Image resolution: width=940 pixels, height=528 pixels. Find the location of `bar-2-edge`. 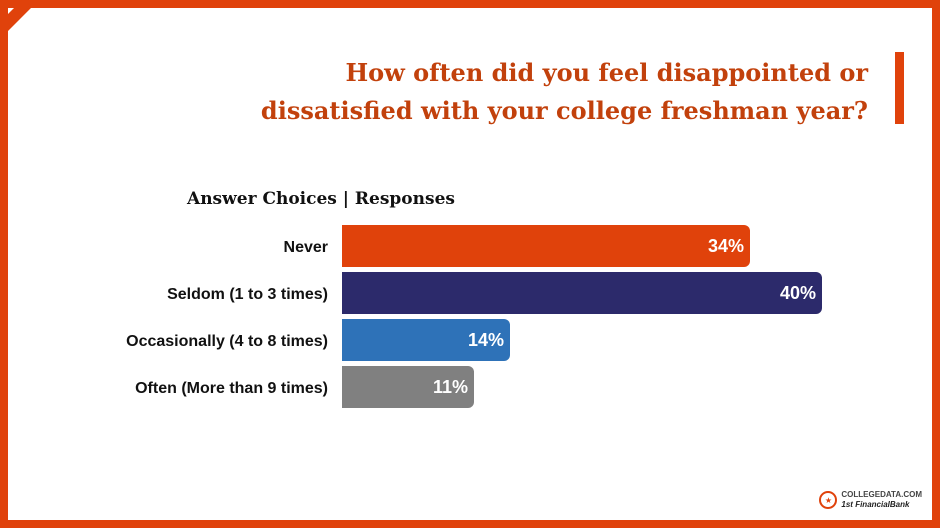

bar-2-edge is located at coordinates (346, 340).